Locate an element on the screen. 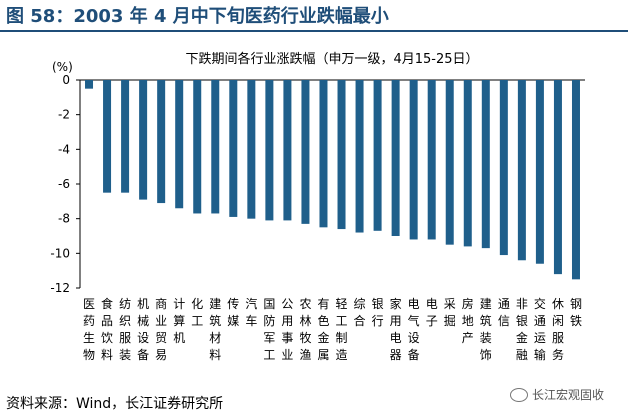 The height and width of the screenshot is (416, 628). y-tick-label: -4 is located at coordinates (64, 149).